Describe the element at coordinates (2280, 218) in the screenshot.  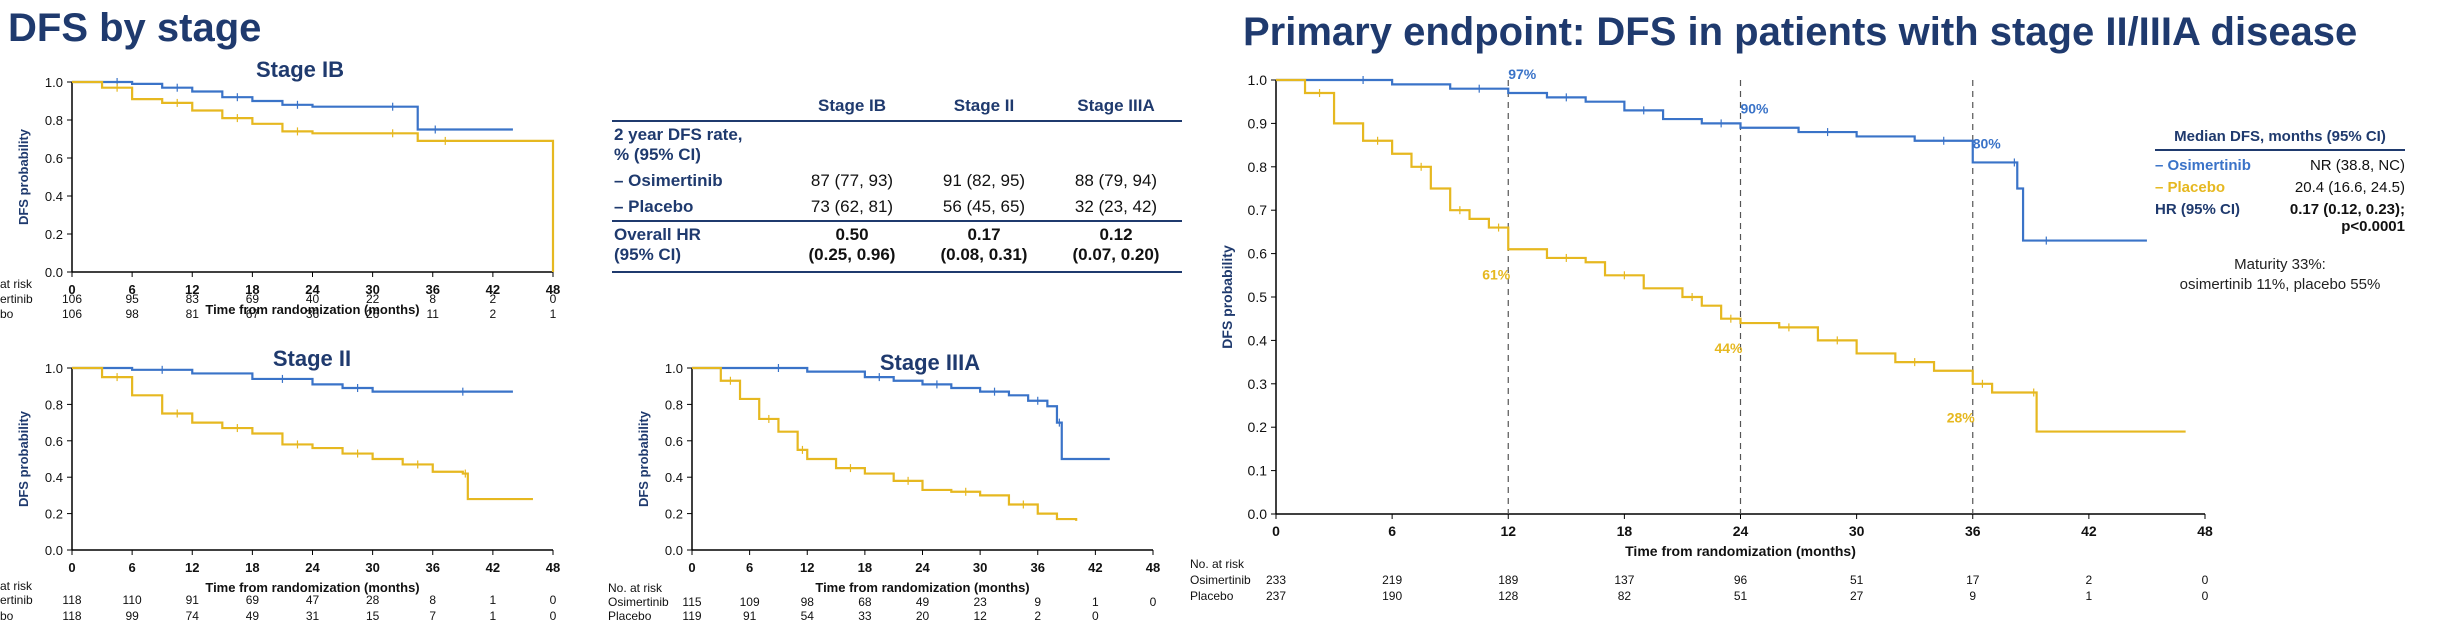
I see `median-hr-row: HR (95% CI) 0.17 (0.12, 0.23); p<0.0001` at that location.